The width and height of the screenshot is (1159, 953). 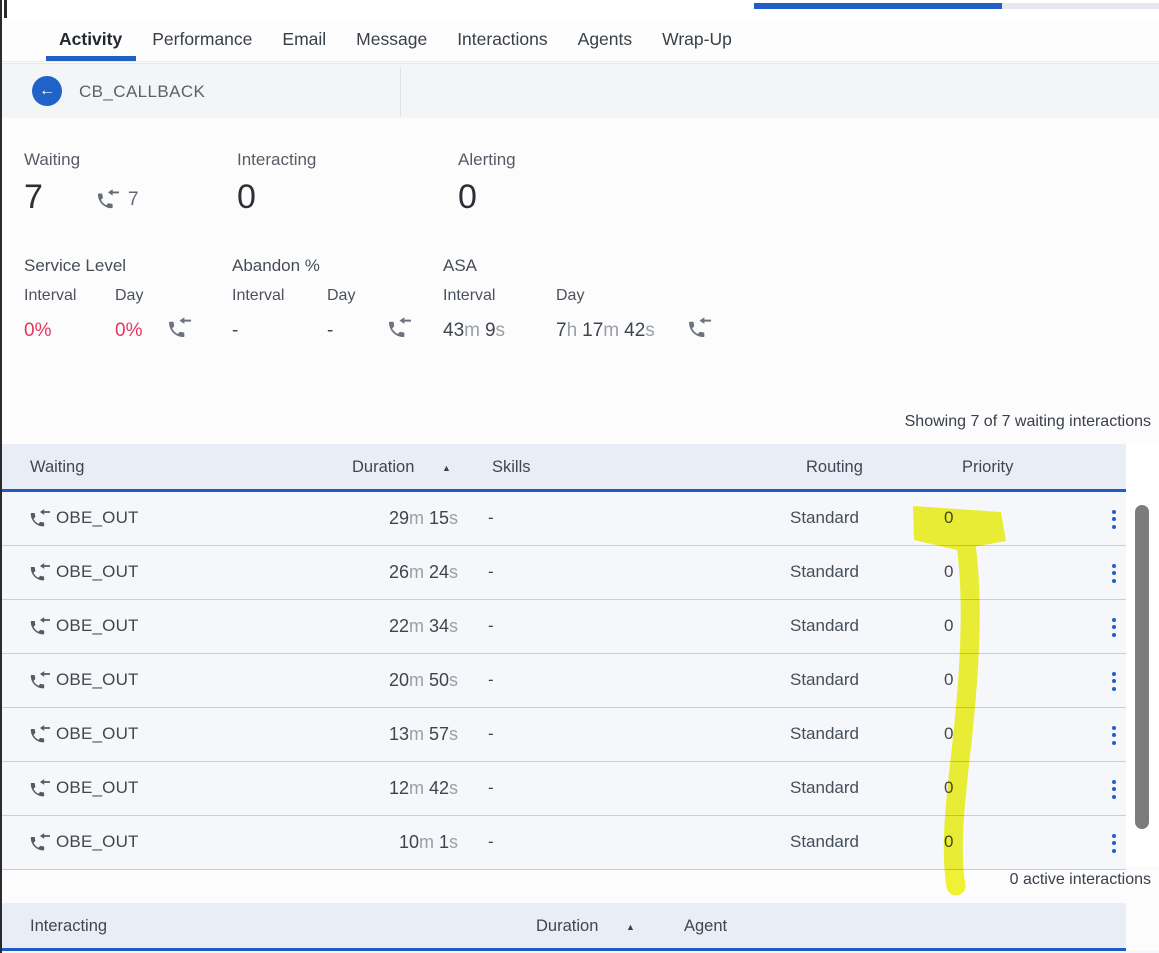 I want to click on abandon-day-value: -, so click(x=330, y=330).